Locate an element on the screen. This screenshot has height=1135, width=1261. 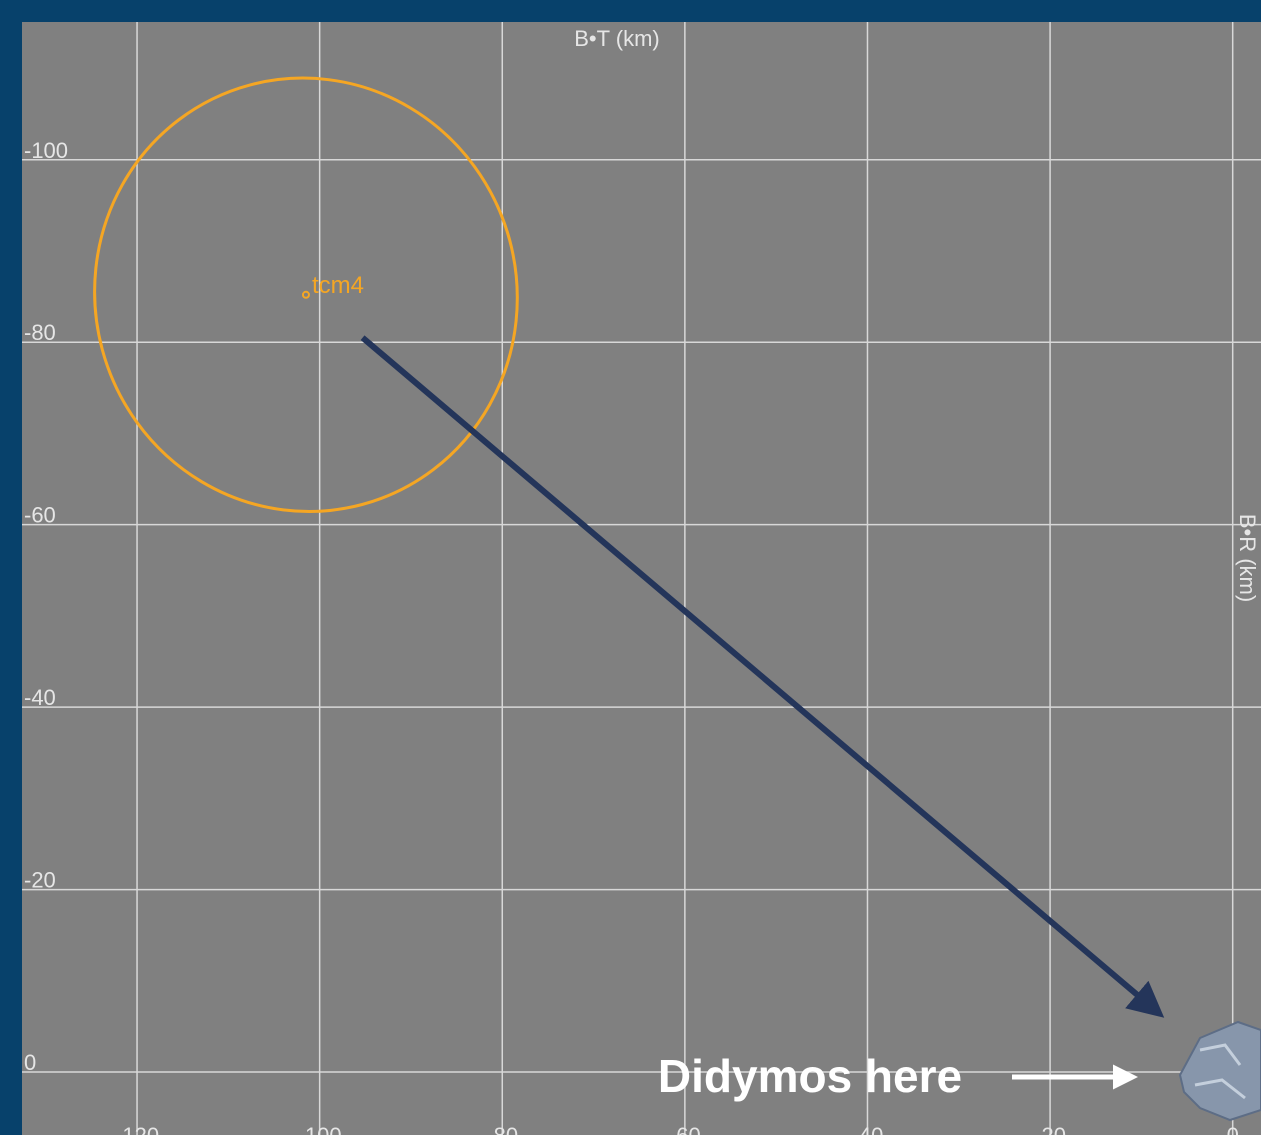
uncertainty-ellipse is located at coordinates (306, 294).